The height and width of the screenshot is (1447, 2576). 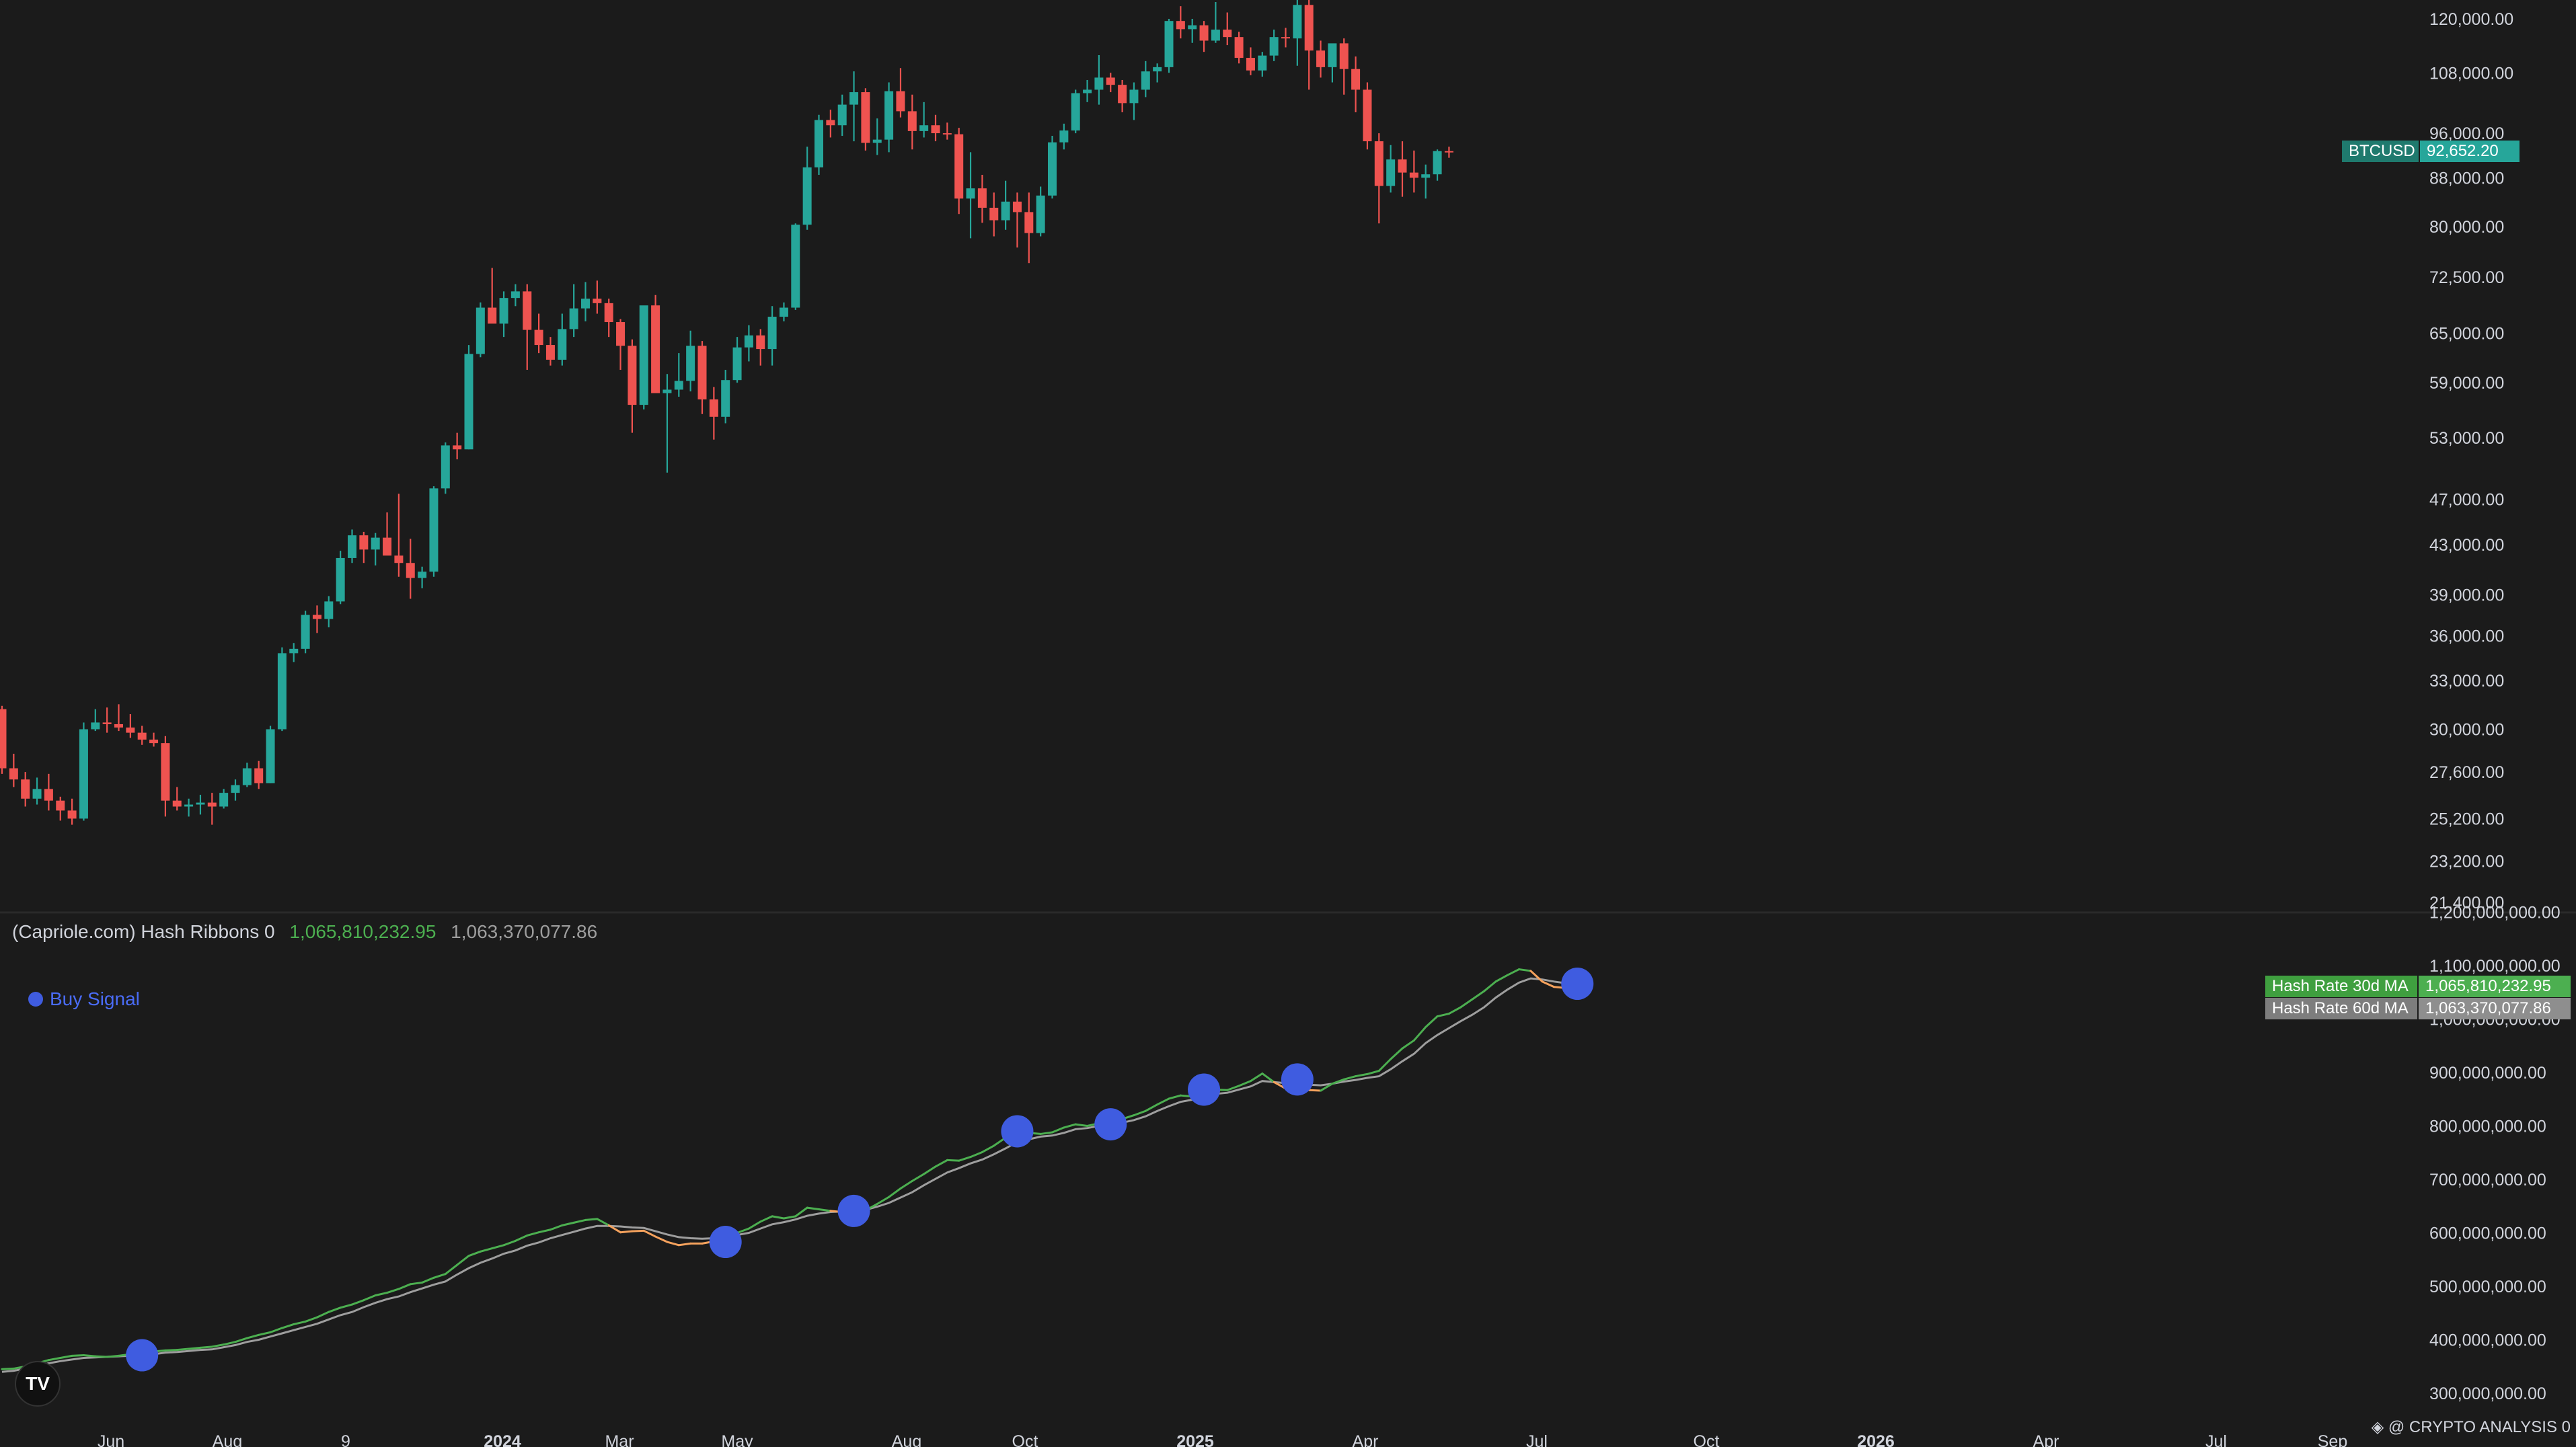 I want to click on price-tick-label: 96,000.00, so click(x=2466, y=133).